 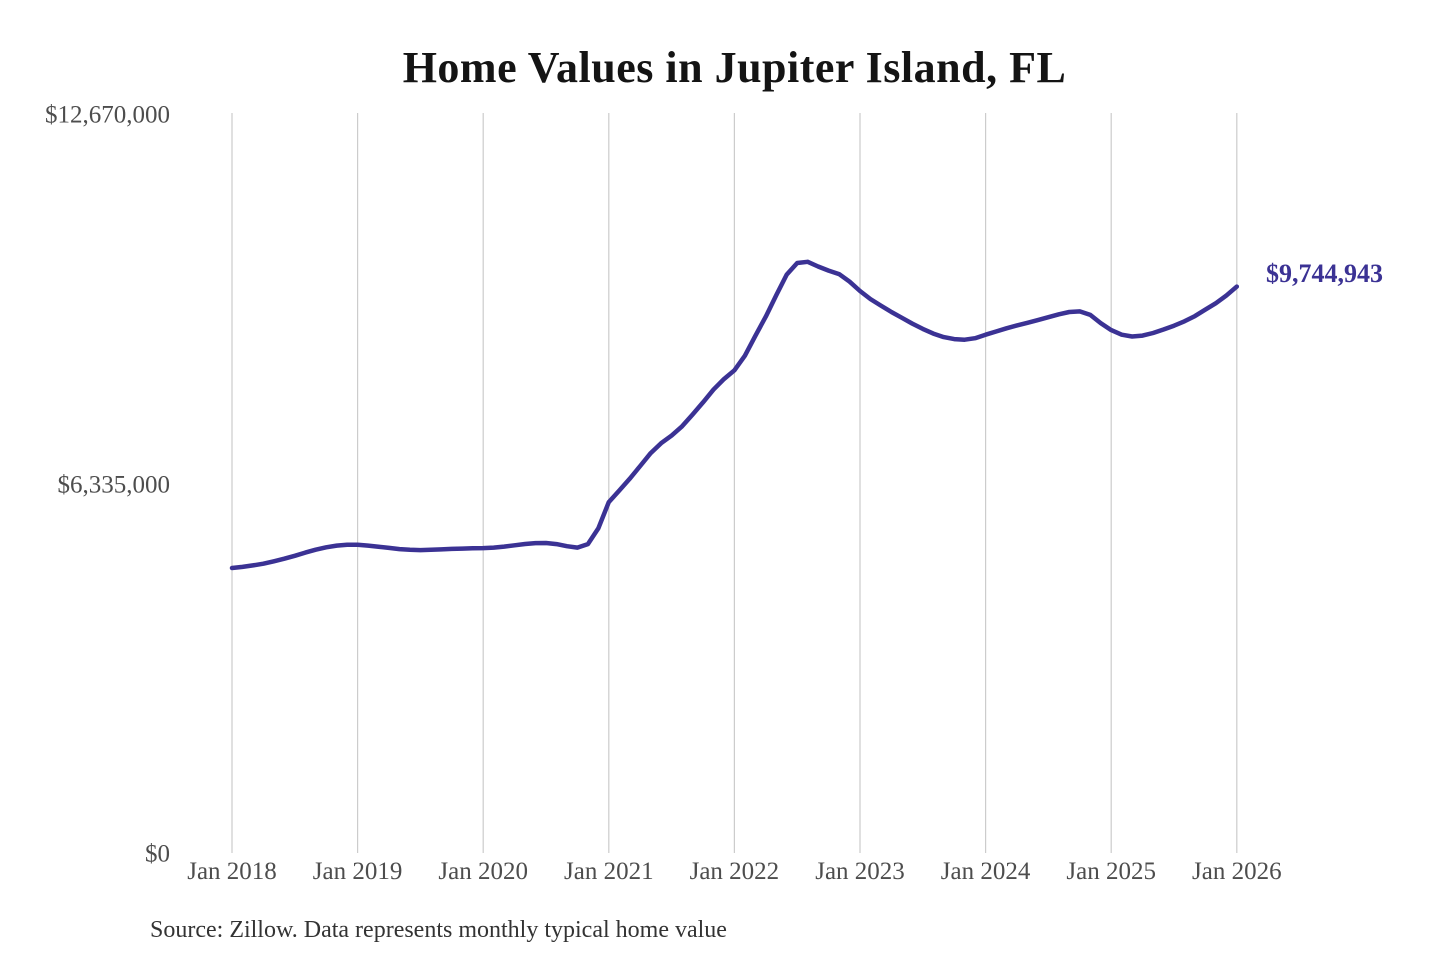 What do you see at coordinates (860, 871) in the screenshot?
I see `x-tick-label: Jan 2023` at bounding box center [860, 871].